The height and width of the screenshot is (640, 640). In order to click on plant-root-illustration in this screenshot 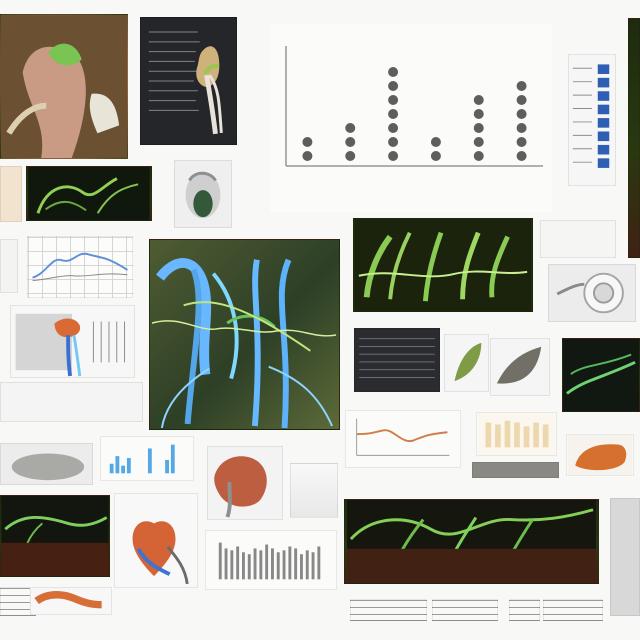, I will do `click(64, 86)`.